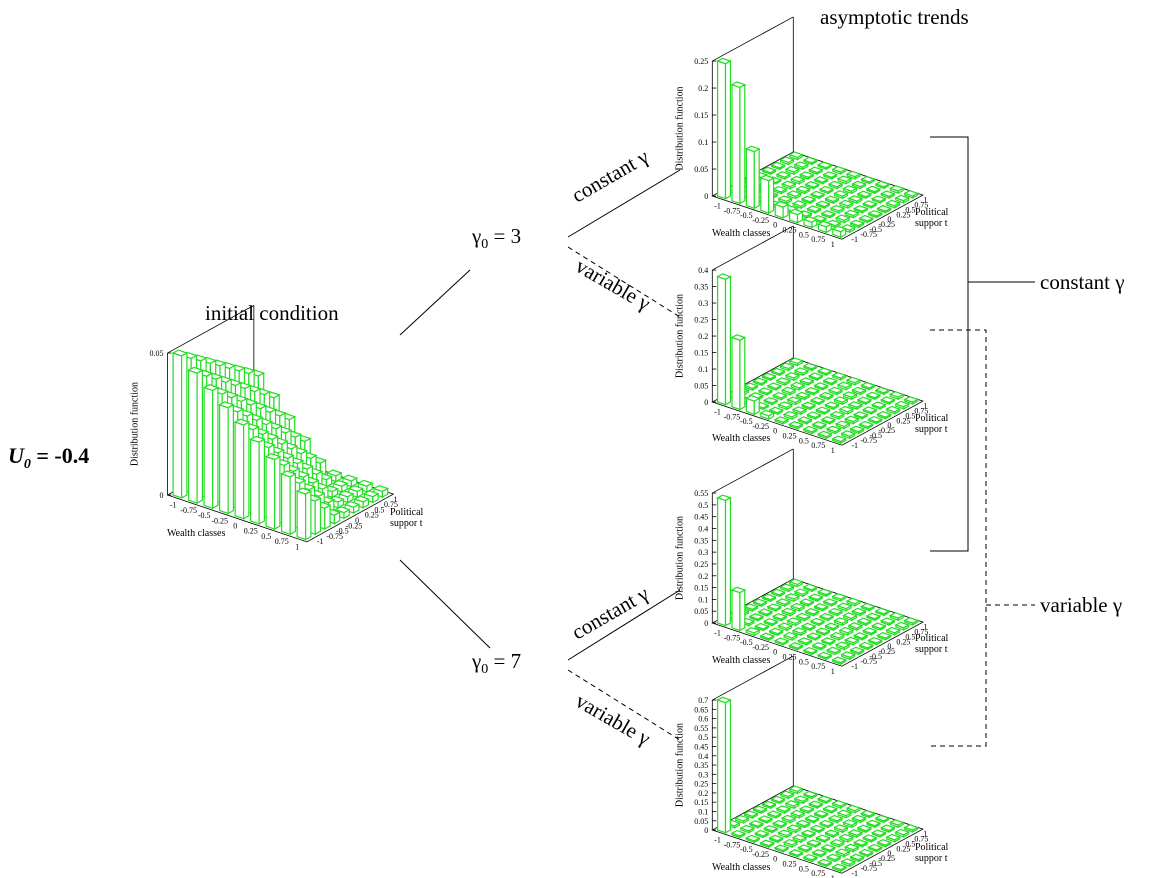 The image size is (1149, 878). Describe the element at coordinates (741, 233) in the screenshot. I see `x-axis-label: Wealth classes` at that location.